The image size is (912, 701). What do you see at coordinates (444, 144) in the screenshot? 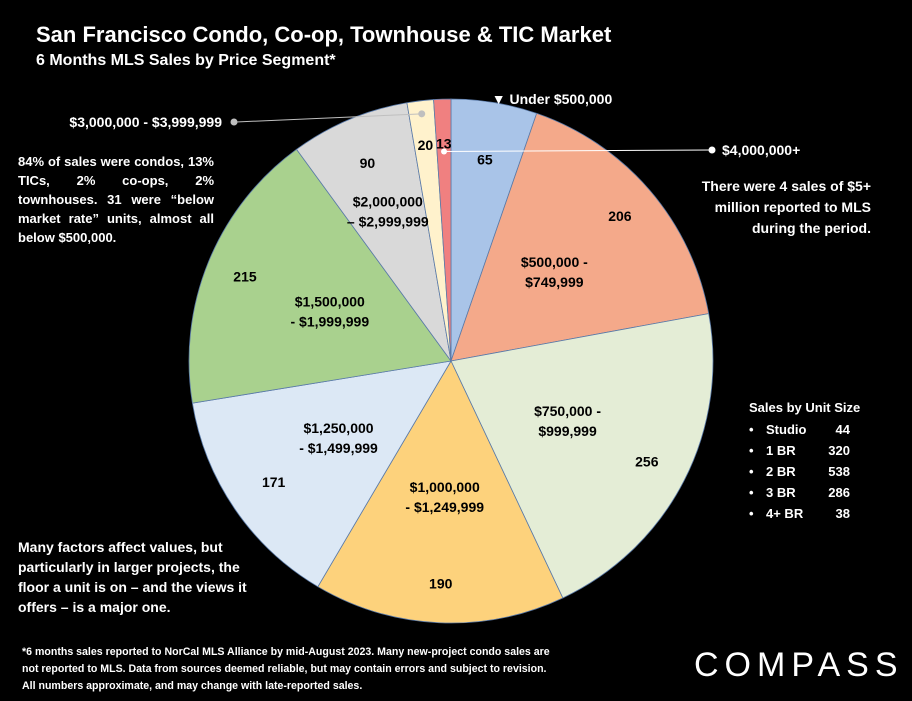
I see `slice-value-label: 13` at bounding box center [444, 144].